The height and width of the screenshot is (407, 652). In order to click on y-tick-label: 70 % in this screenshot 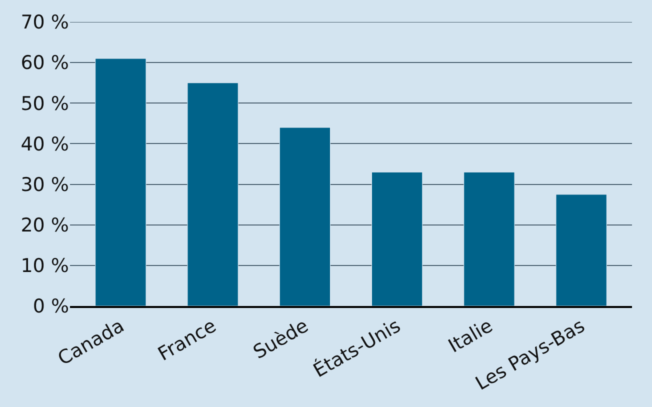, I will do `click(44, 23)`.